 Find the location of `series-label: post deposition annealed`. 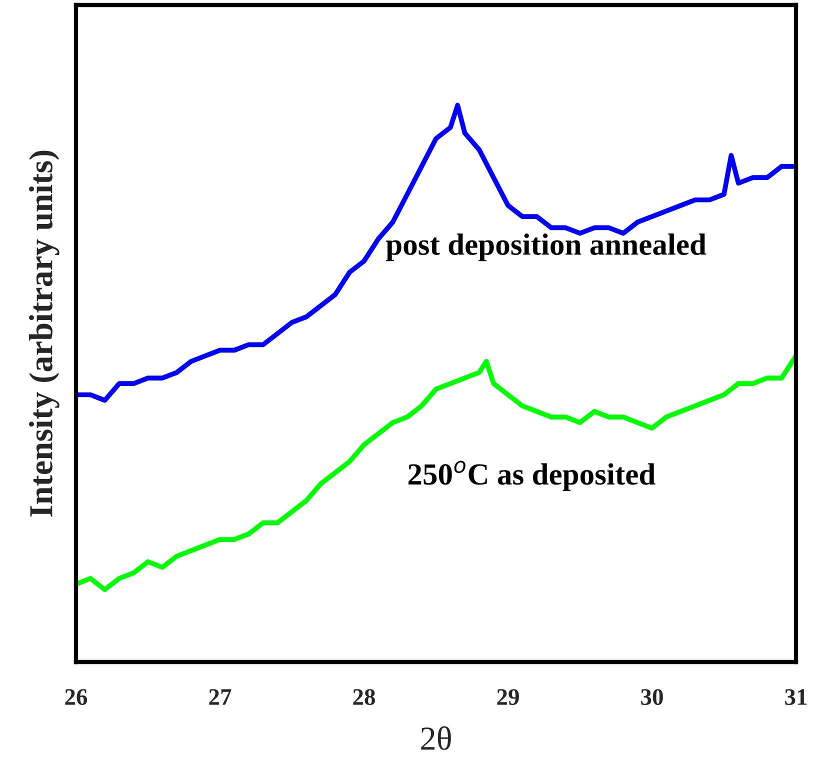

series-label: post deposition annealed is located at coordinates (546, 247).